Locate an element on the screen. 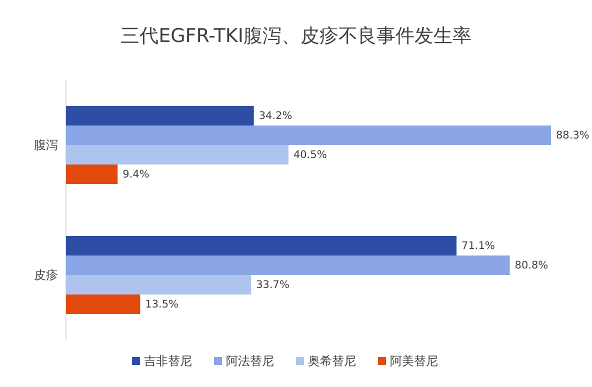 Image resolution: width=592 pixels, height=387 pixels. data-label: 9.4% is located at coordinates (136, 174).